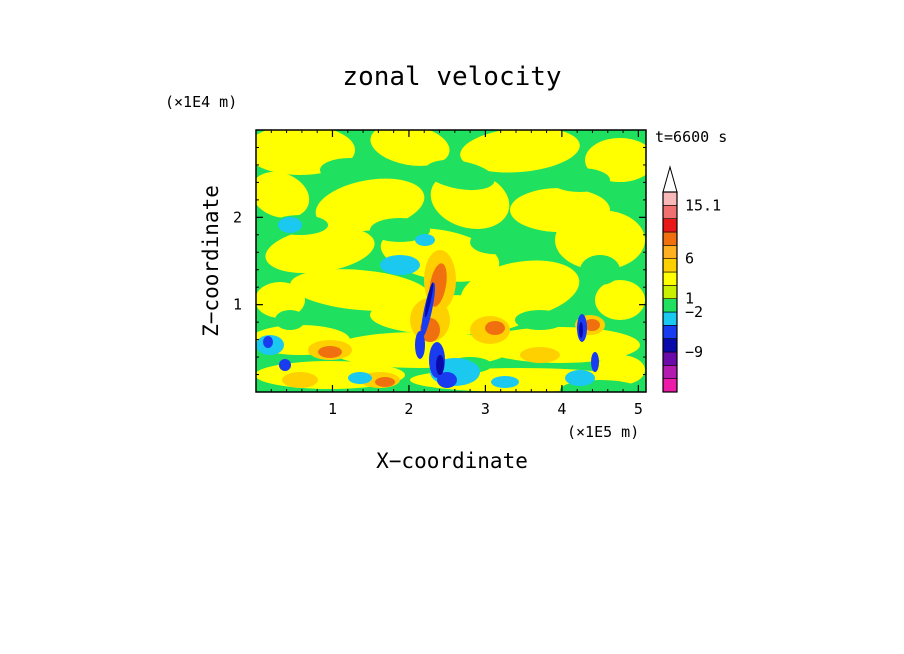 The width and height of the screenshot is (904, 654). I want to click on y-tick-label: 2, so click(237, 217).